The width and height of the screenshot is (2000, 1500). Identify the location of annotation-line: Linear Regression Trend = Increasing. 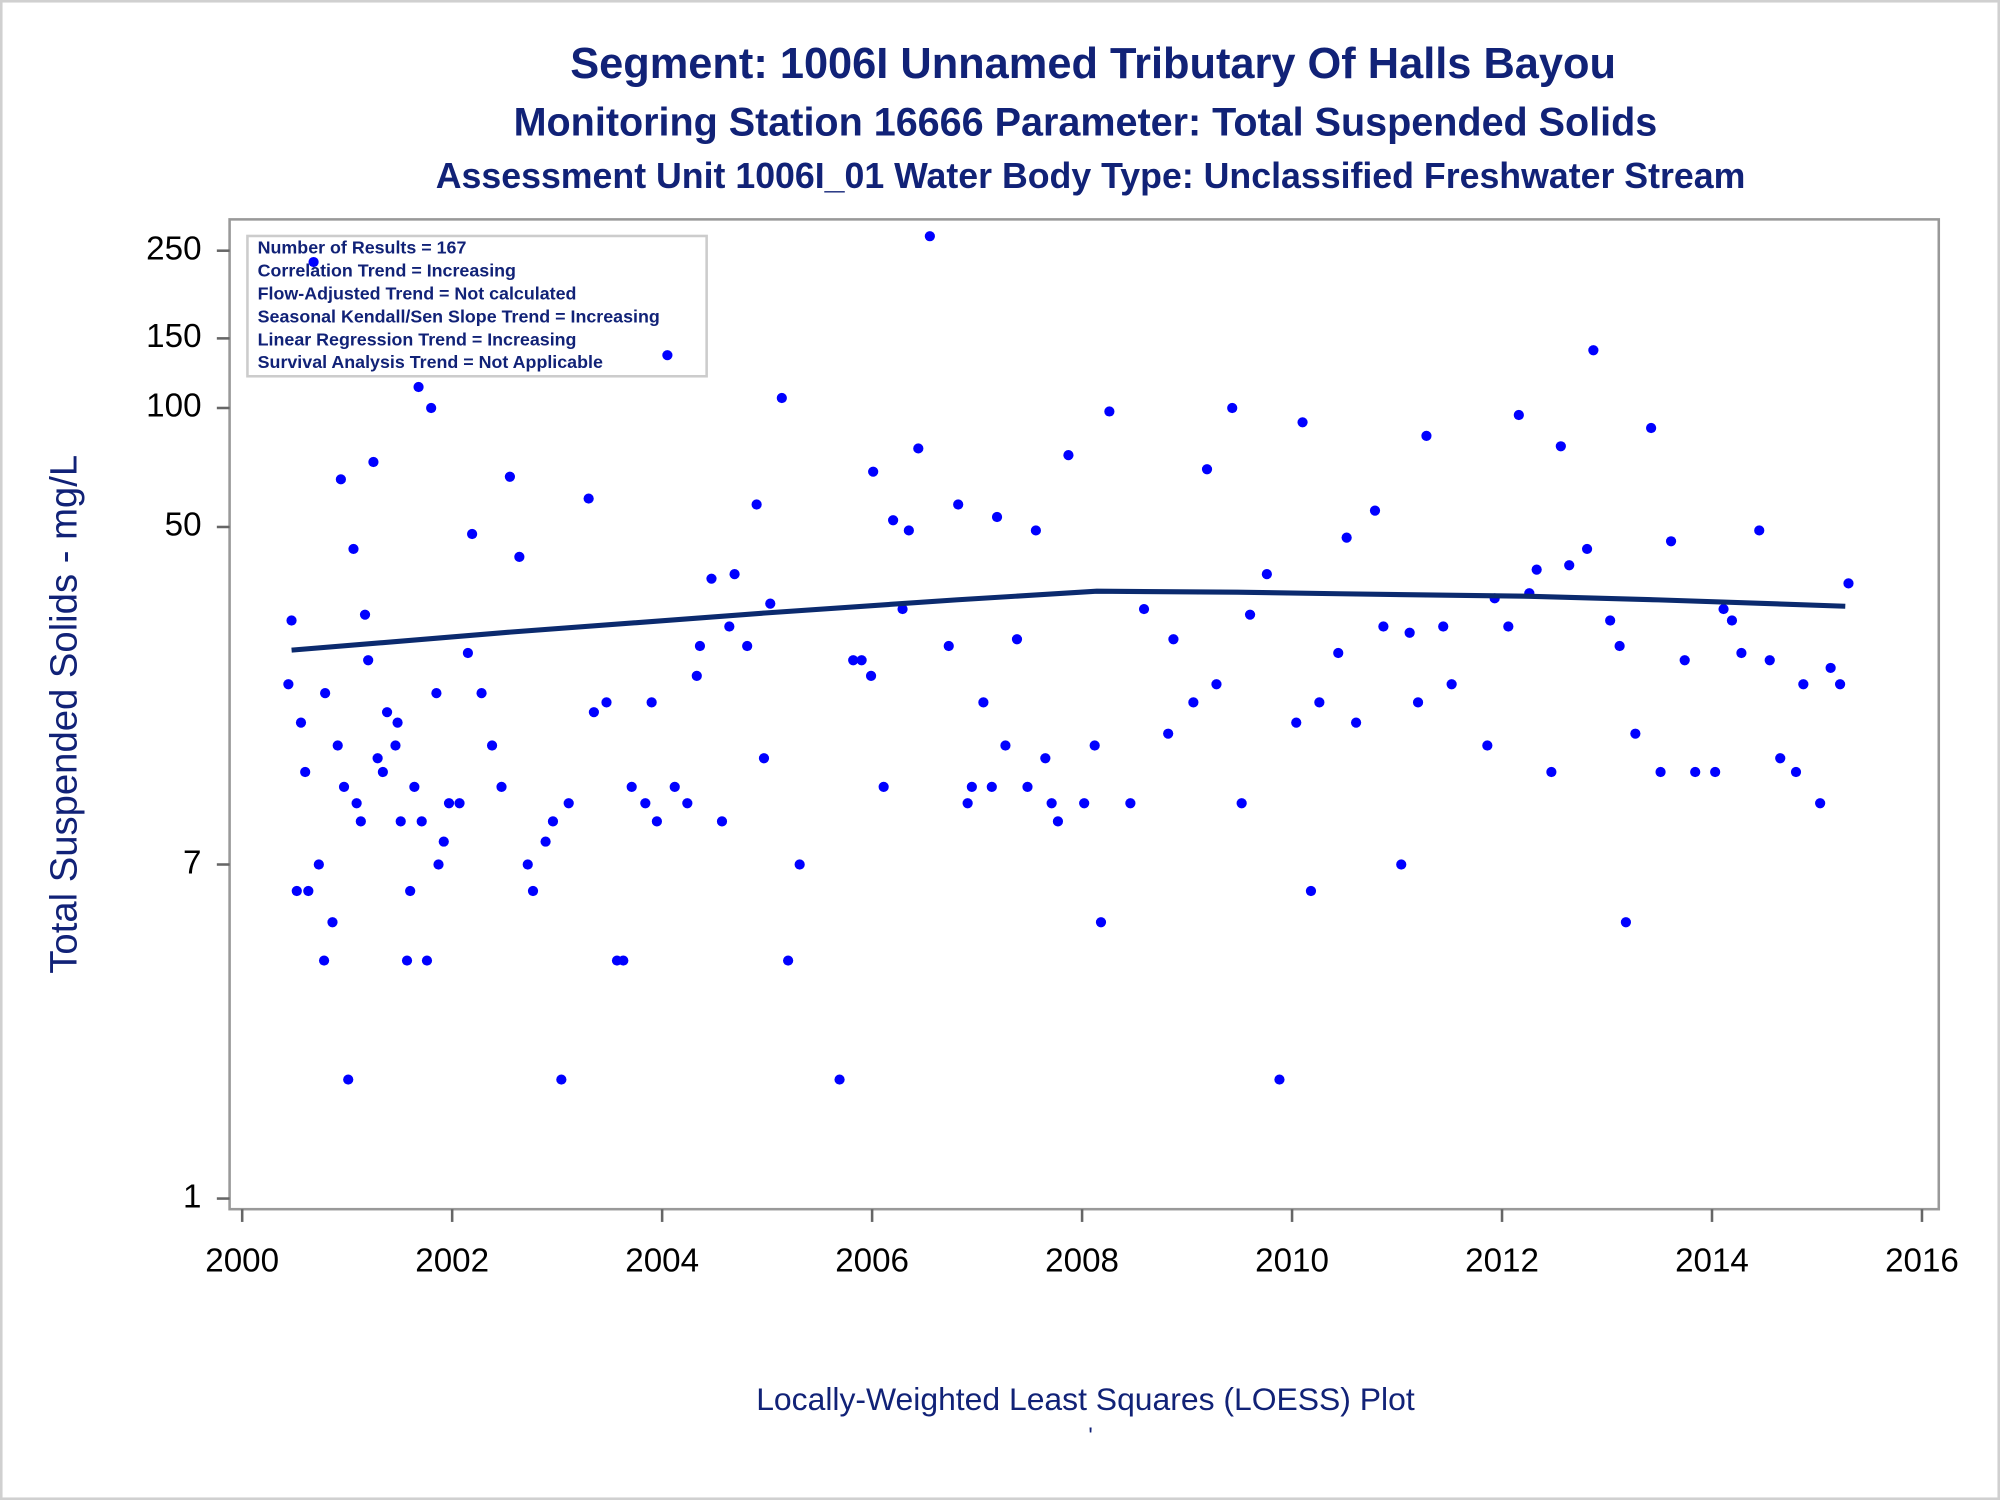
(417, 339).